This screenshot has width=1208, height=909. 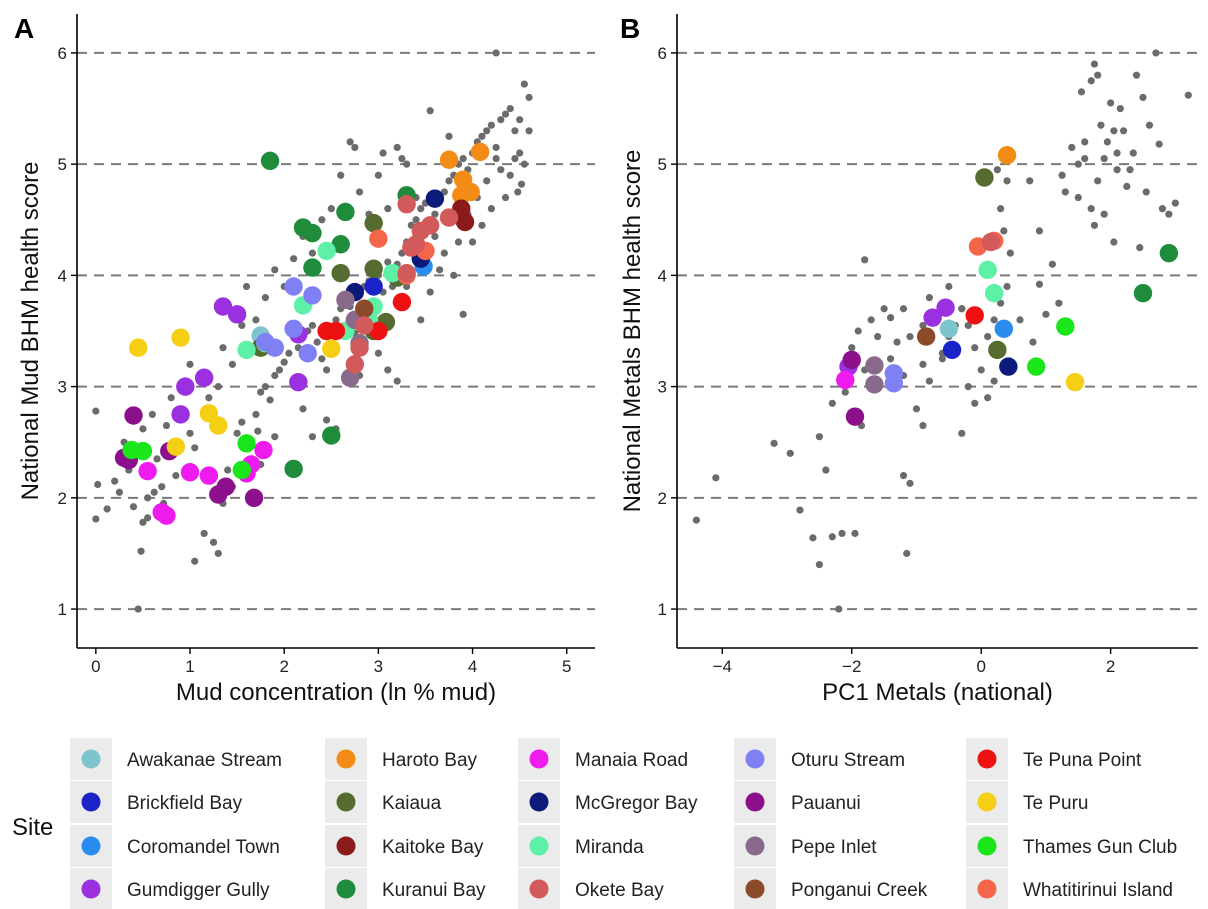 I want to click on series-te-puru, so click(x=1075, y=382).